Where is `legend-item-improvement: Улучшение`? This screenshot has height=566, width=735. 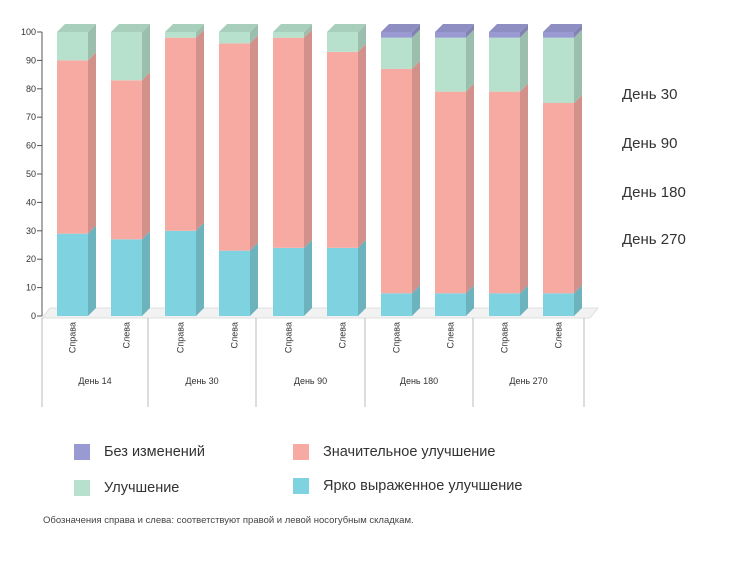
legend-item-improvement: Улучшение is located at coordinates (126, 488).